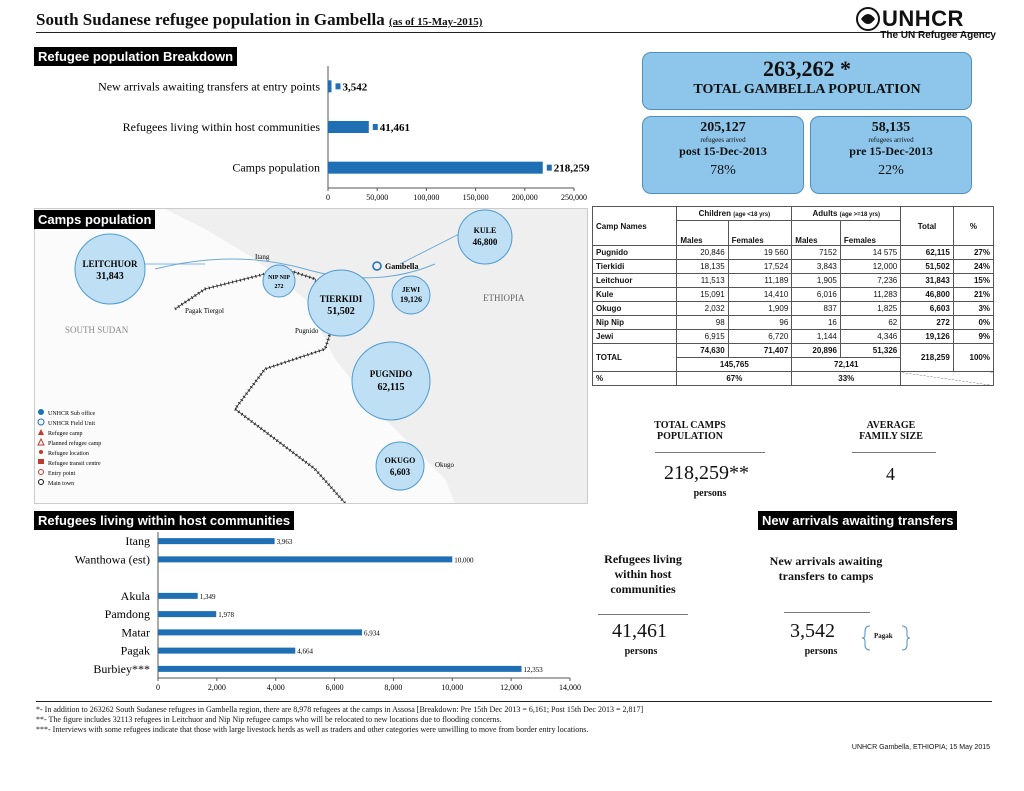  What do you see at coordinates (690, 431) in the screenshot?
I see `camps-total-label: TOTAL CAMPS POPULATION` at bounding box center [690, 431].